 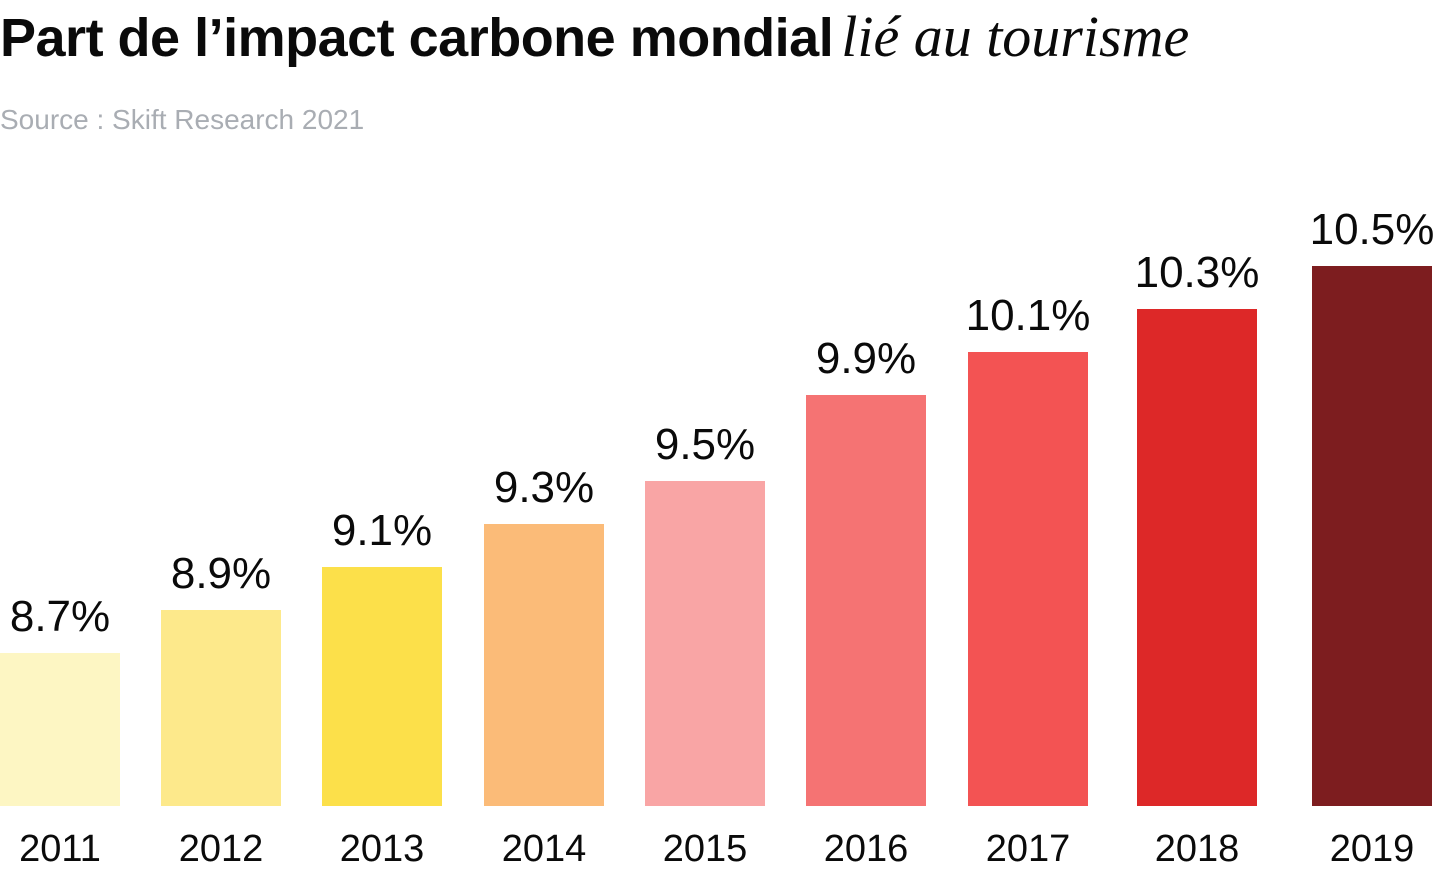 What do you see at coordinates (60, 616) in the screenshot?
I see `value-label-2011: 8.7%` at bounding box center [60, 616].